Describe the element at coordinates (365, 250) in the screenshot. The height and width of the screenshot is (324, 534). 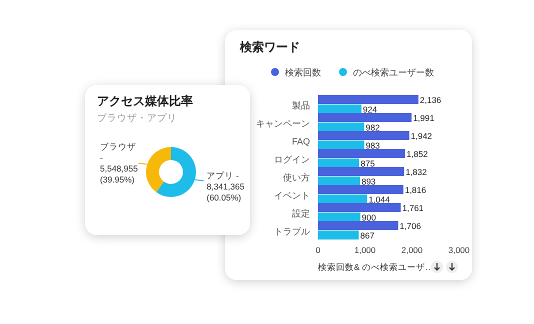
I see `x-tick-label: 1,000` at that location.